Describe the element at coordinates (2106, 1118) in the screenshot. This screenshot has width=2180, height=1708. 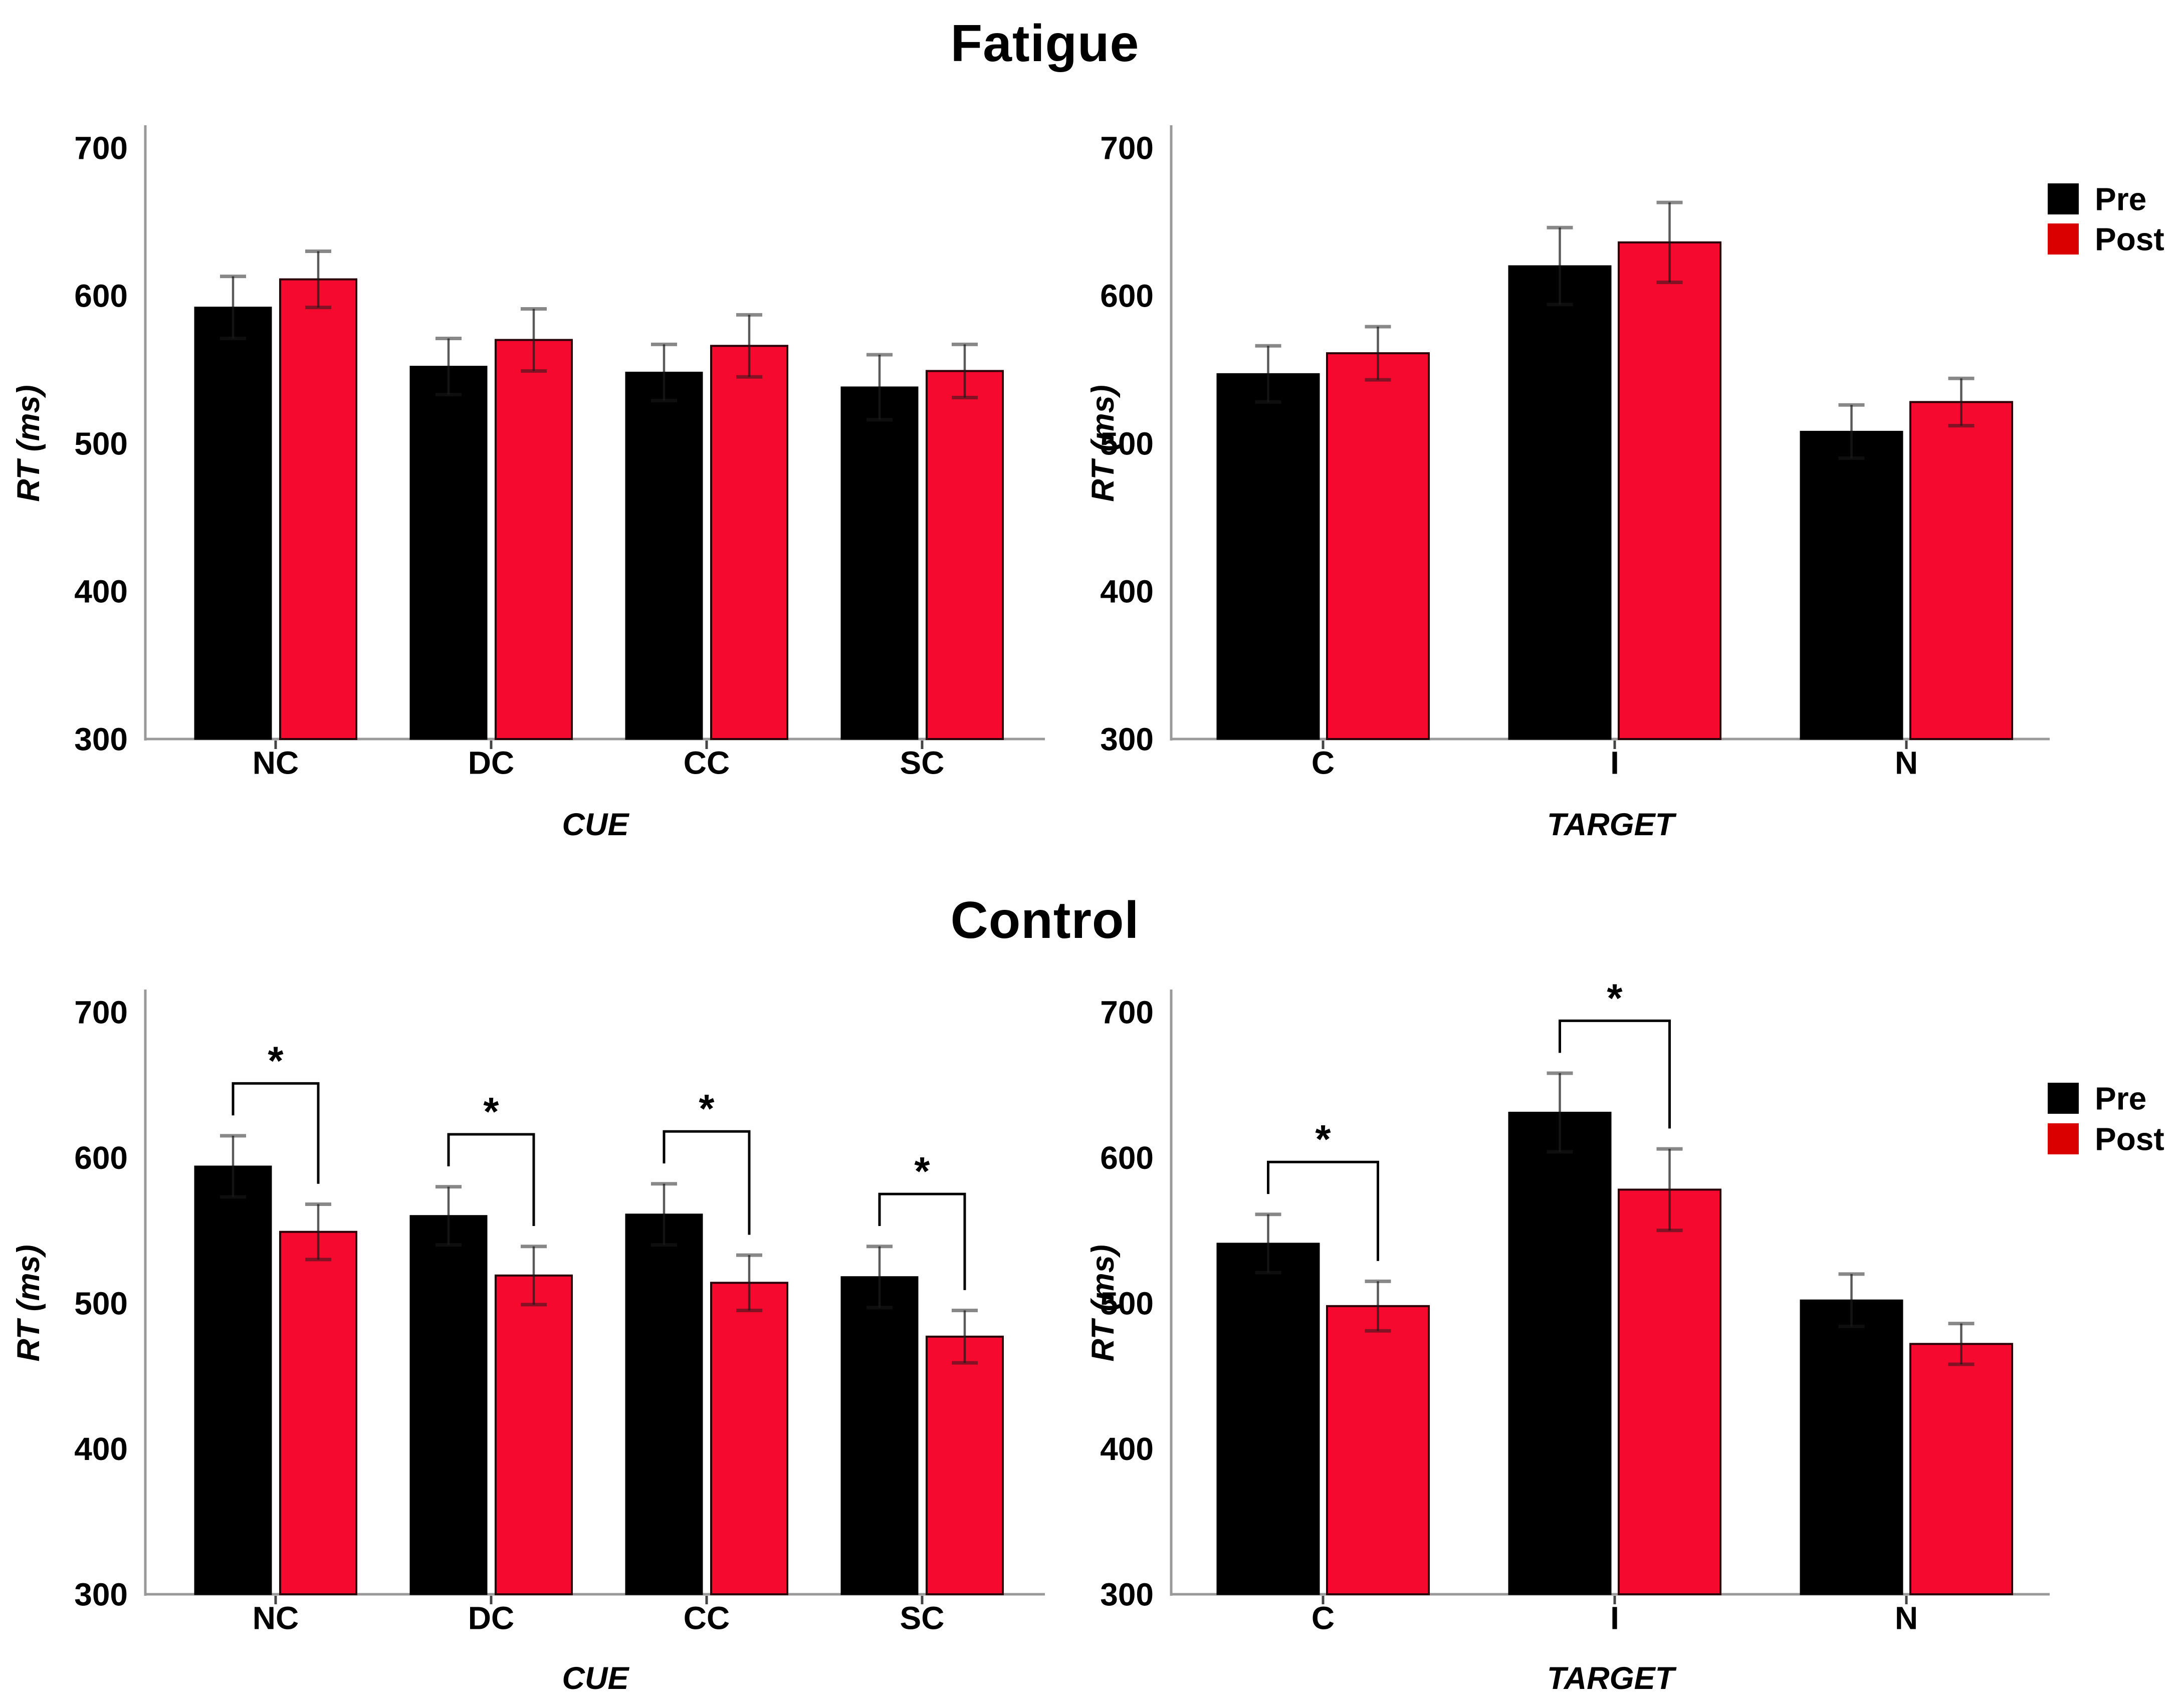
I see `legend-control: Pre Post` at that location.